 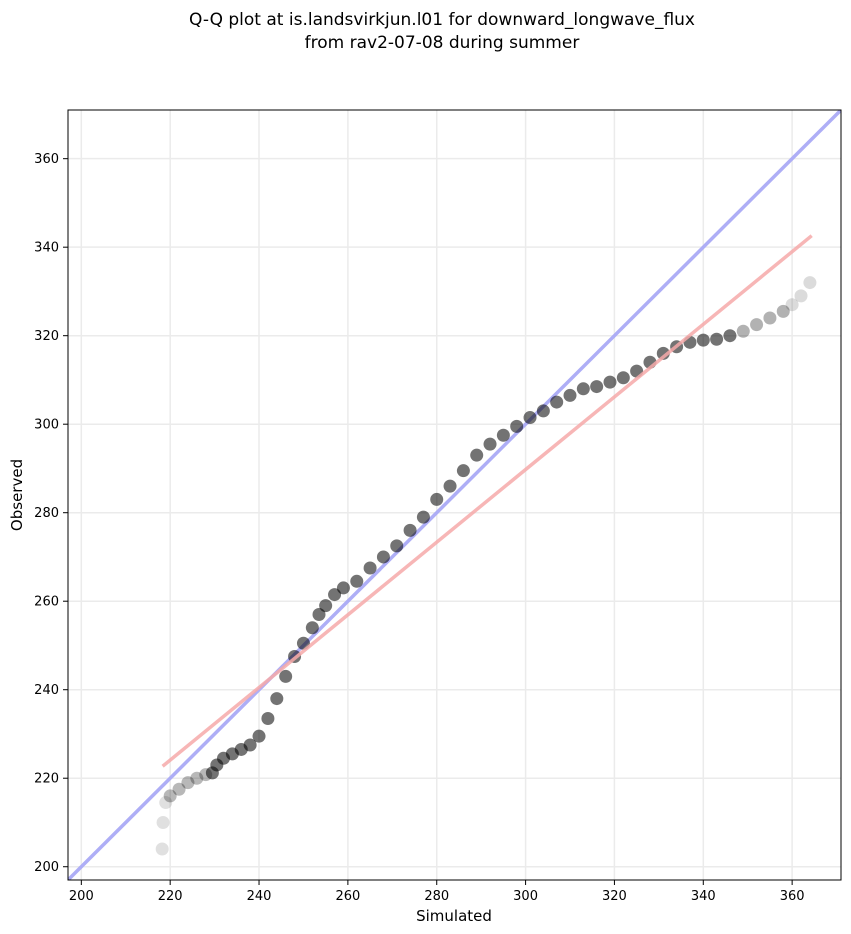 I want to click on y-axis-ticks: 200 220 240 260 280 300 320 340 360, so click(x=51, y=513).